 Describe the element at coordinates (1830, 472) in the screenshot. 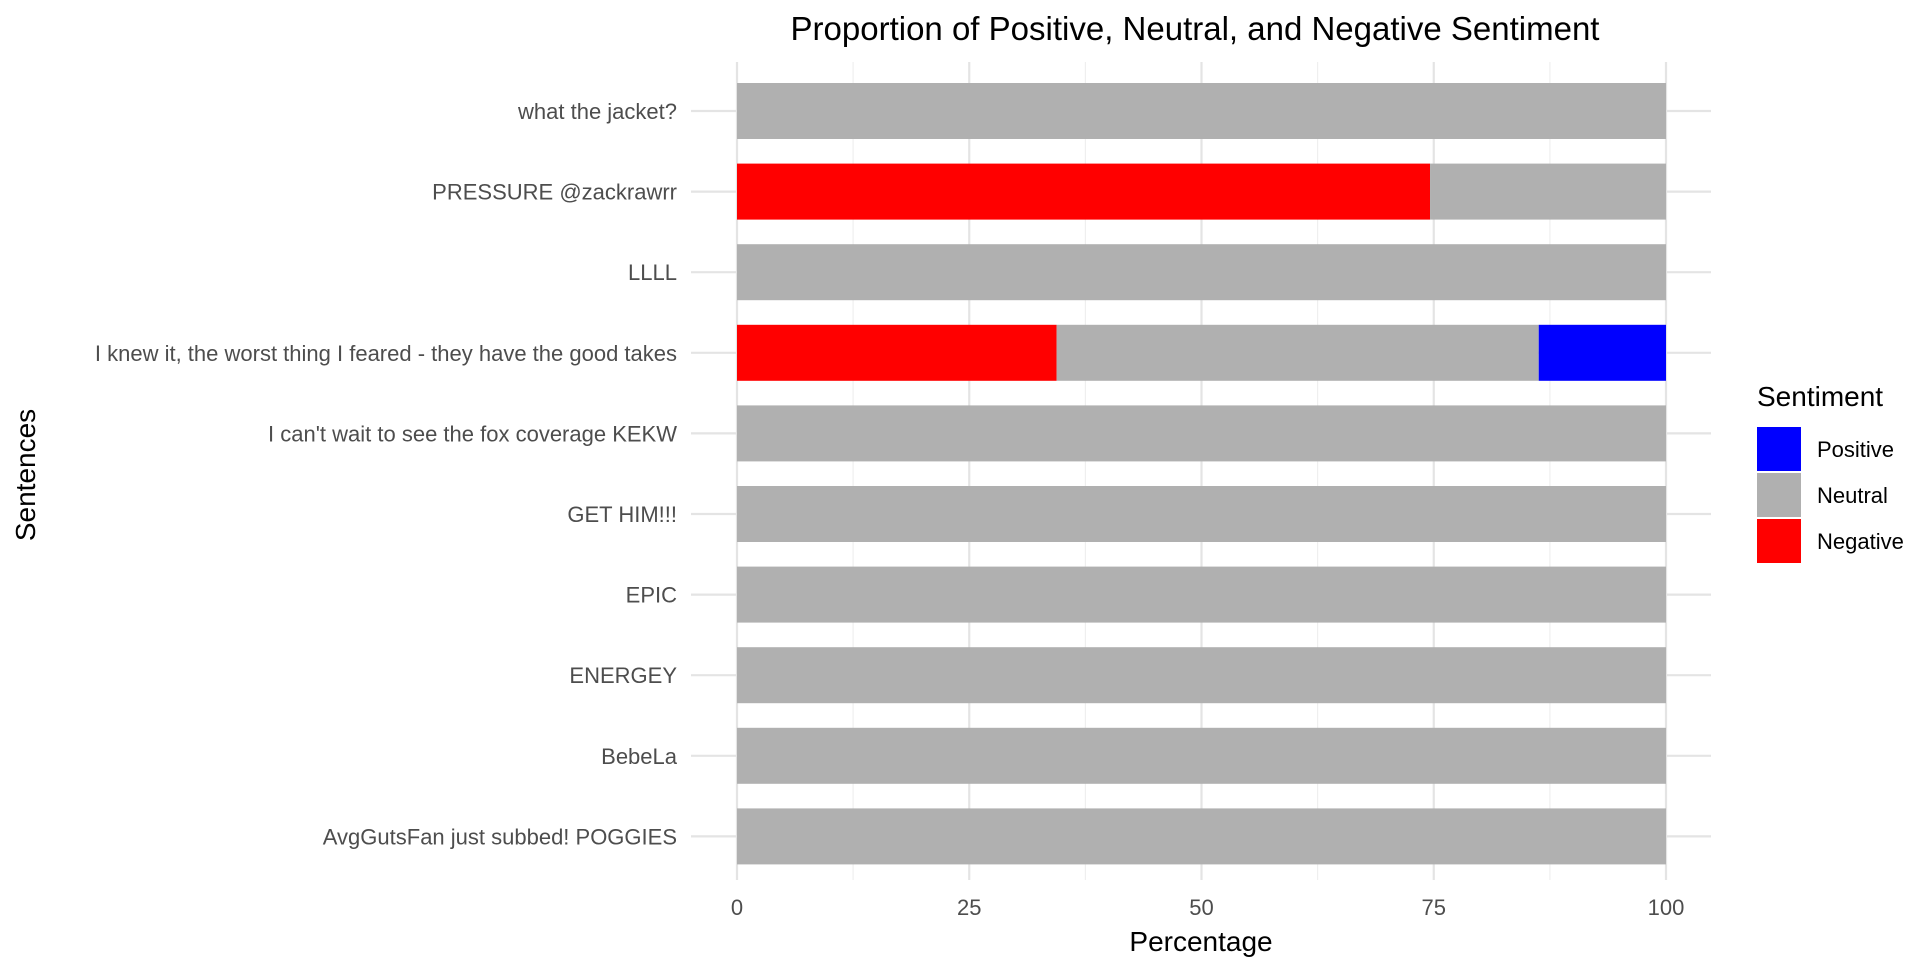

I see `legend: Sentiment Positive Neutral Negative` at that location.